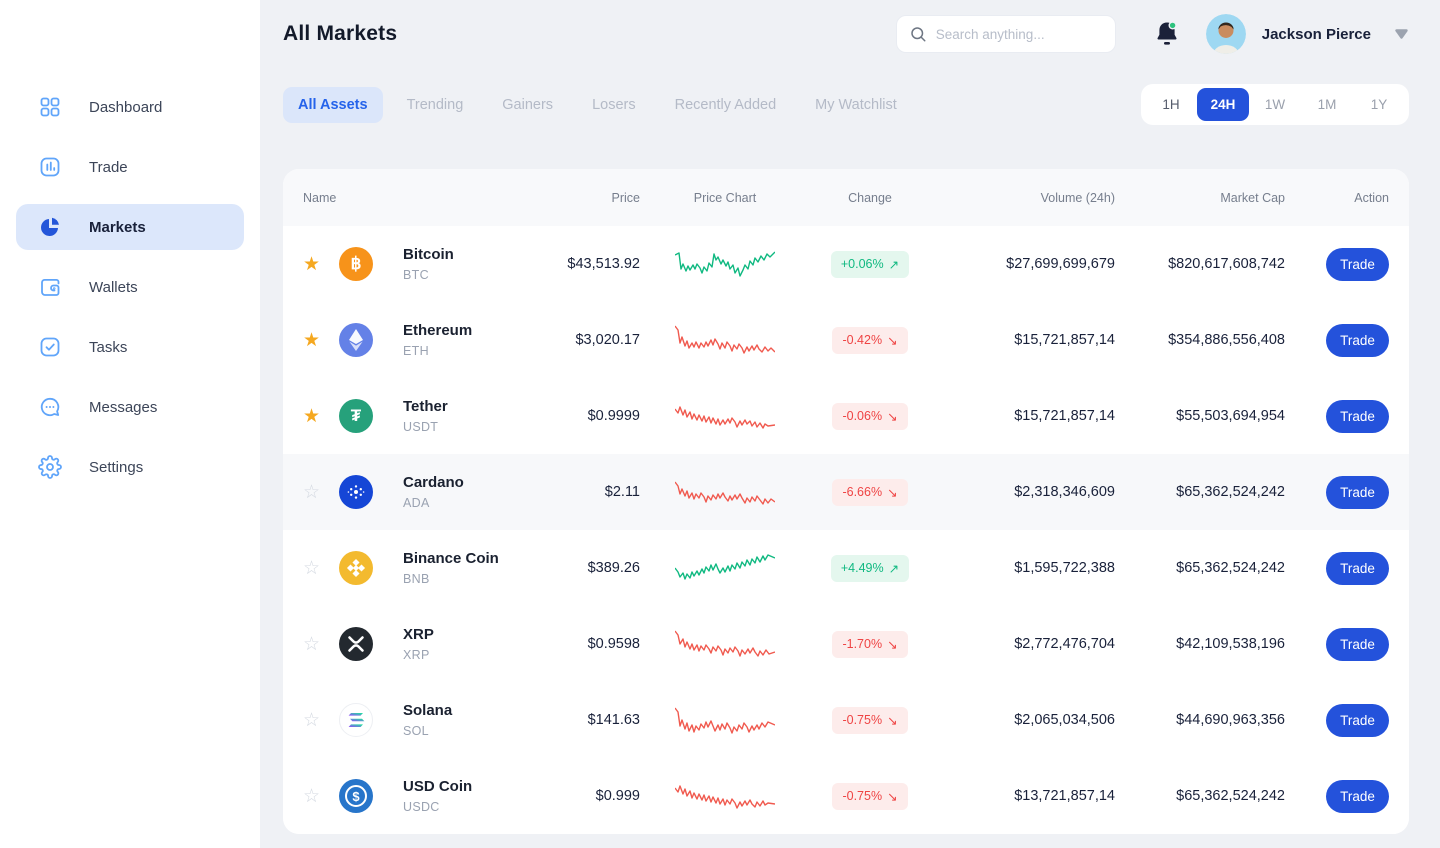  I want to click on market-cap-value: $820,617,608,742, so click(1226, 264).